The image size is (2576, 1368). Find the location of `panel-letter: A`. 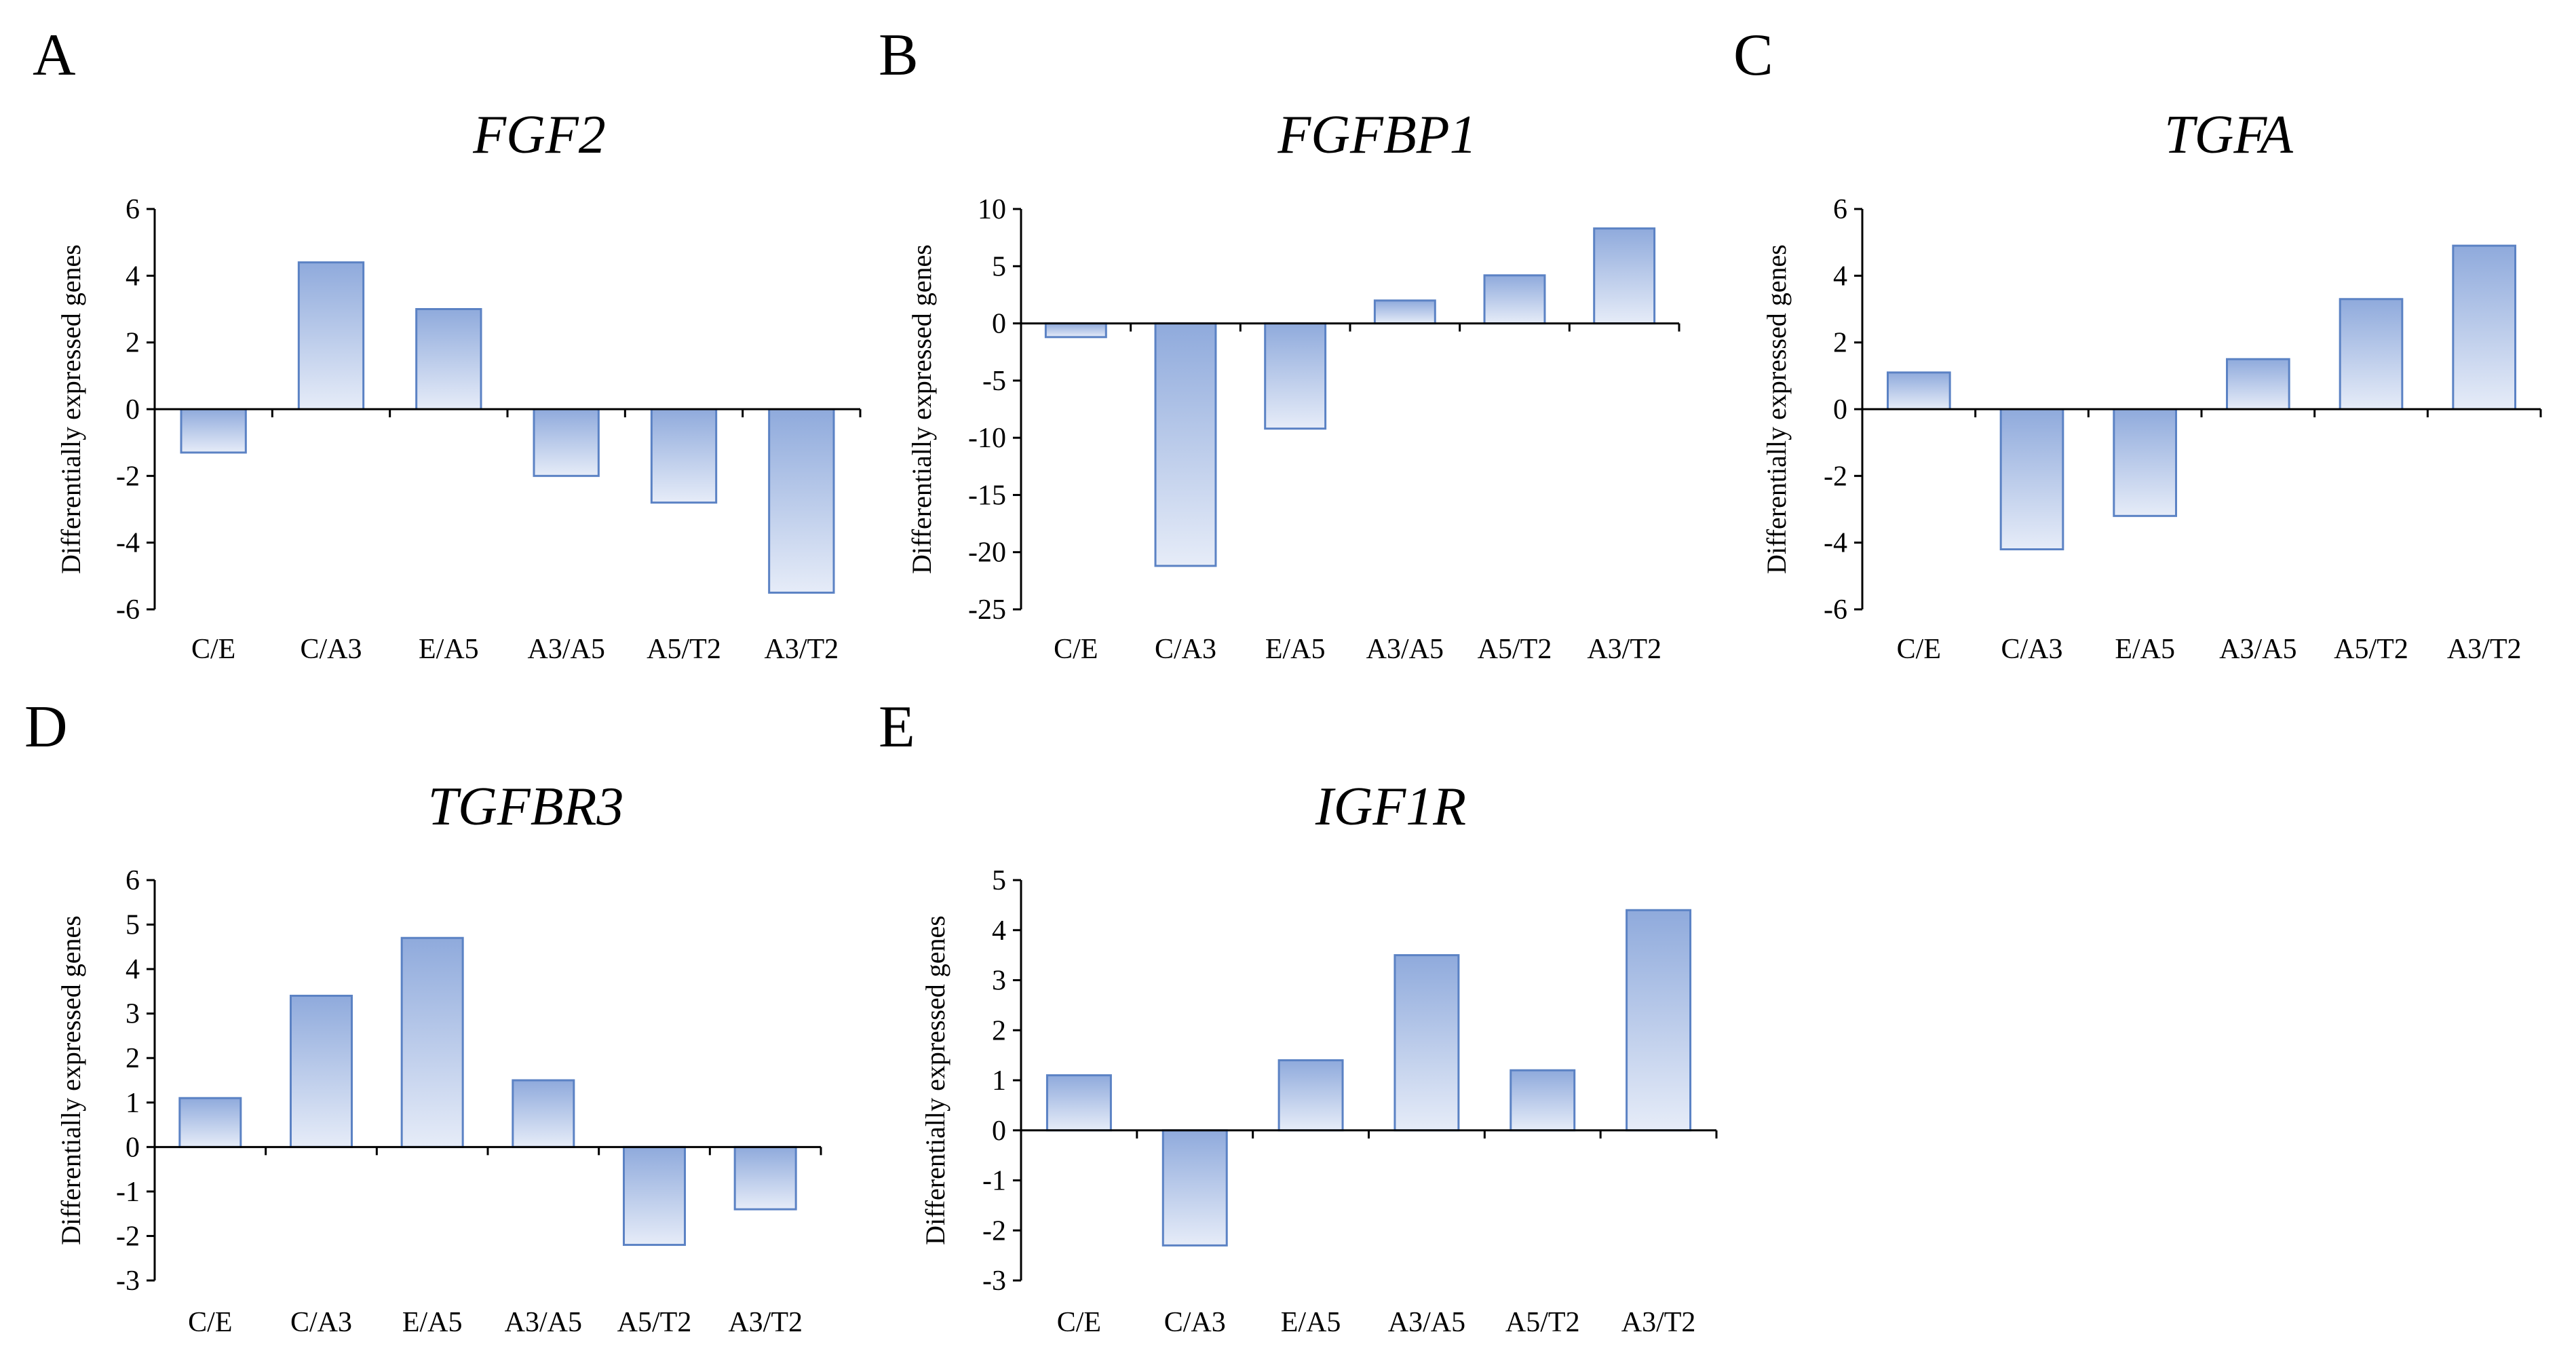

panel-letter: A is located at coordinates (54, 55).